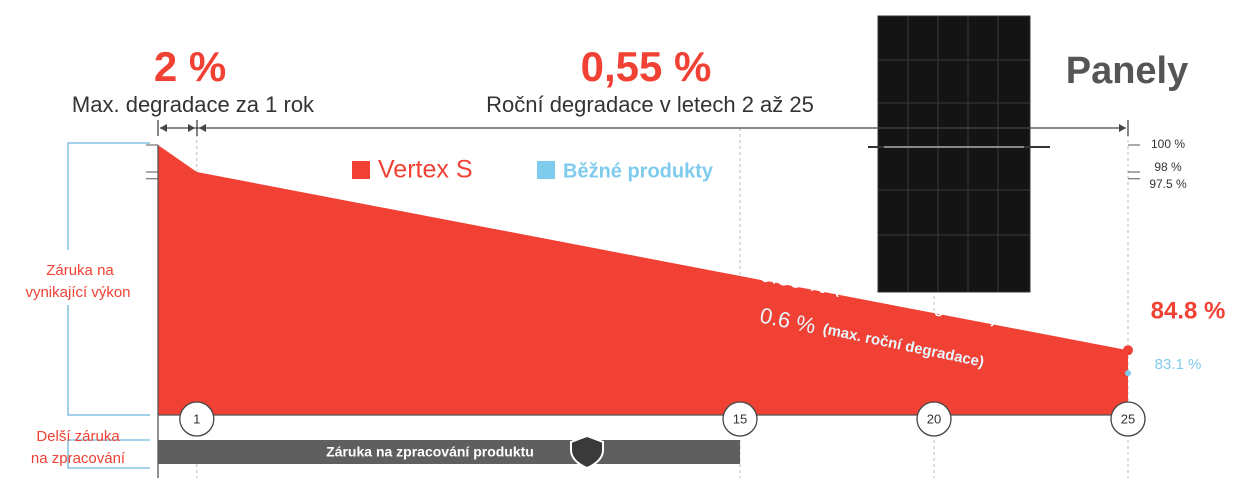 The image size is (1247, 481). I want to click on side-label: Záruka na, so click(80, 270).